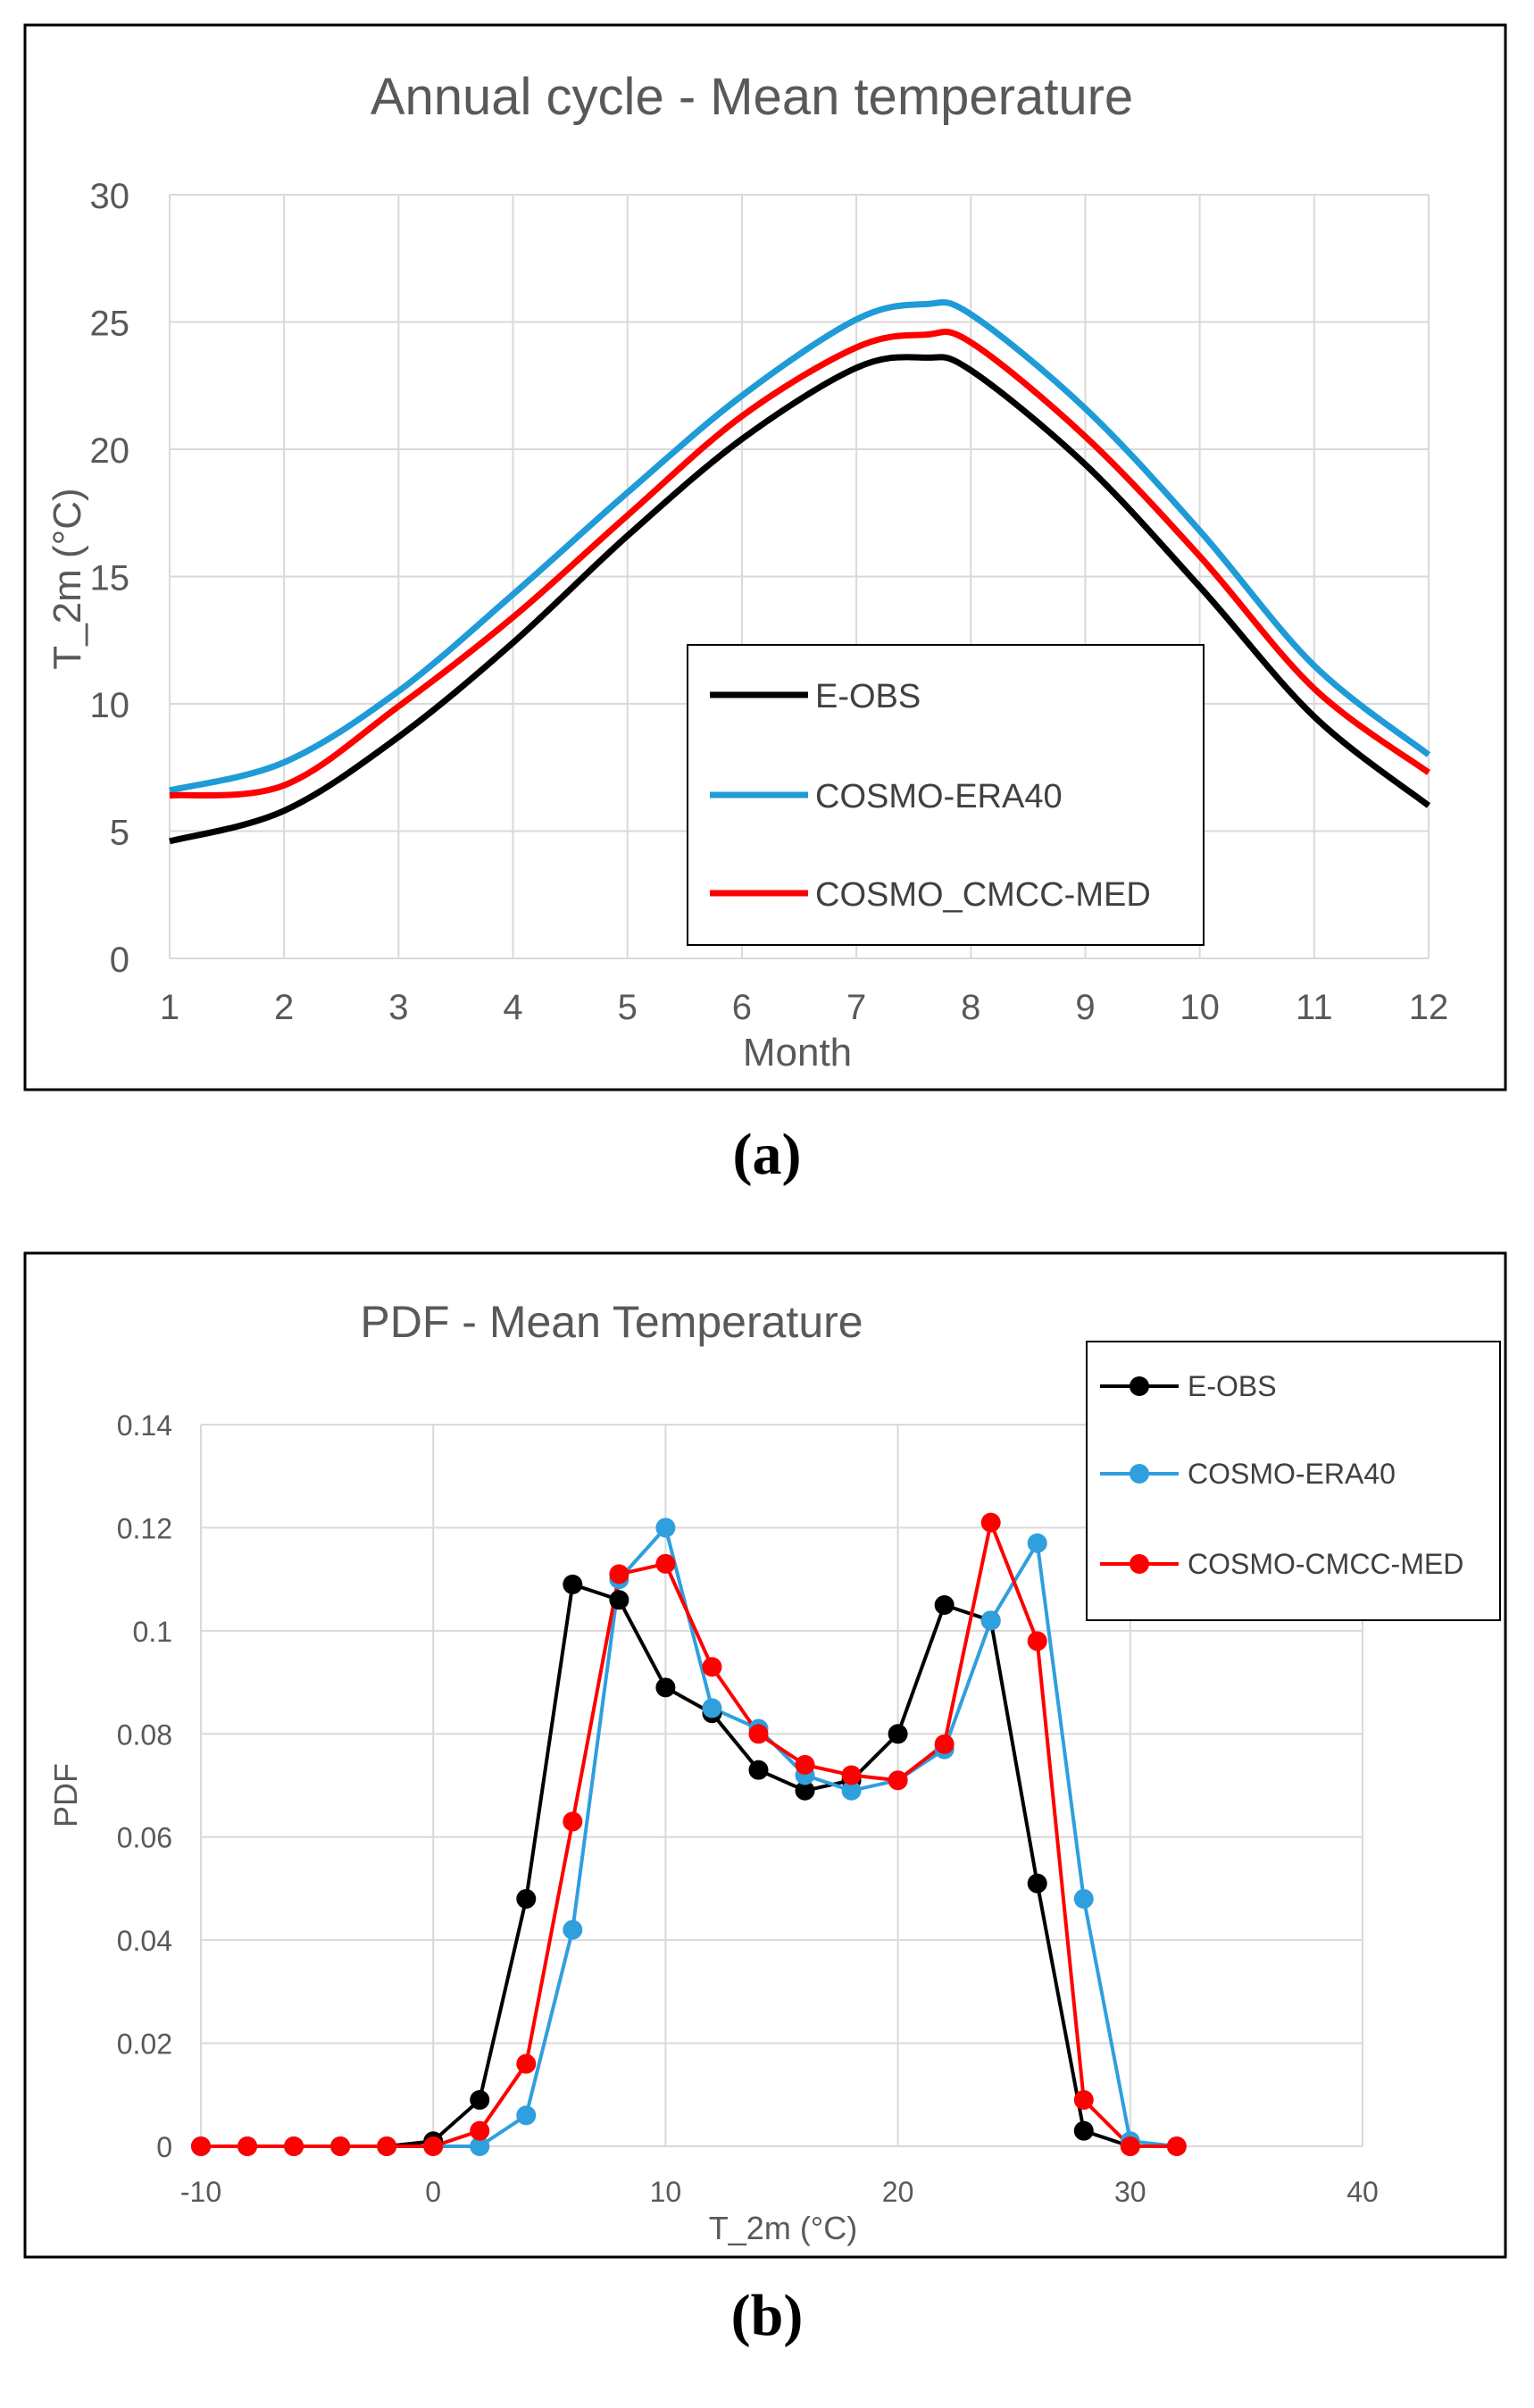  I want to click on chart-a-legend-label-1: COSMO-ERA40, so click(939, 796).